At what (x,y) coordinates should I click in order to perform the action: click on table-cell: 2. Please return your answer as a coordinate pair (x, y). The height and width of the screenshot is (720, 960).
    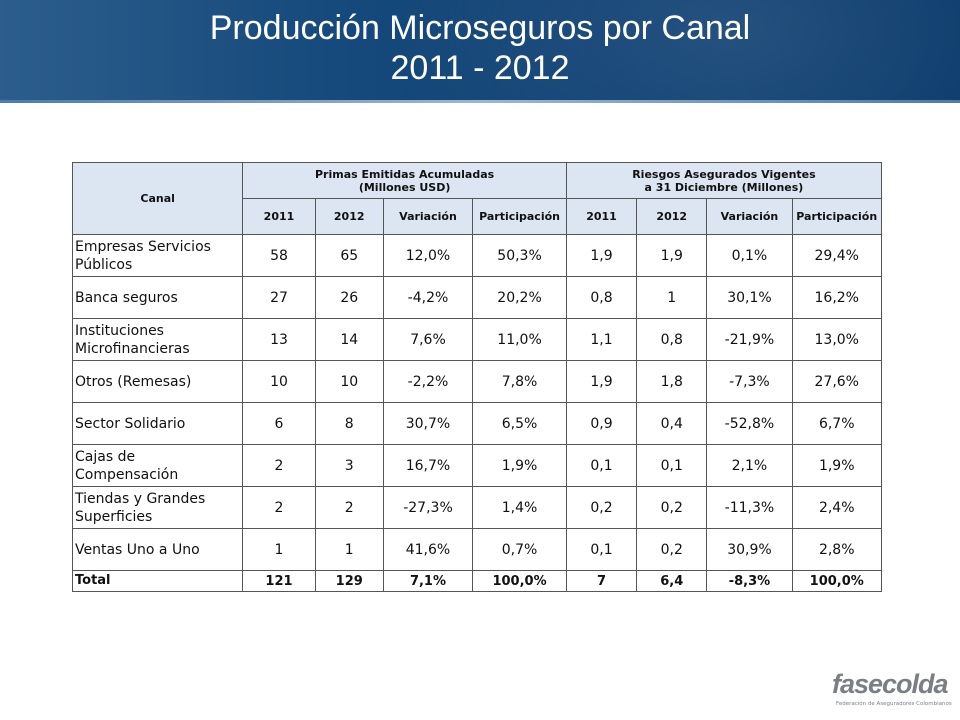
    Looking at the image, I should click on (349, 507).